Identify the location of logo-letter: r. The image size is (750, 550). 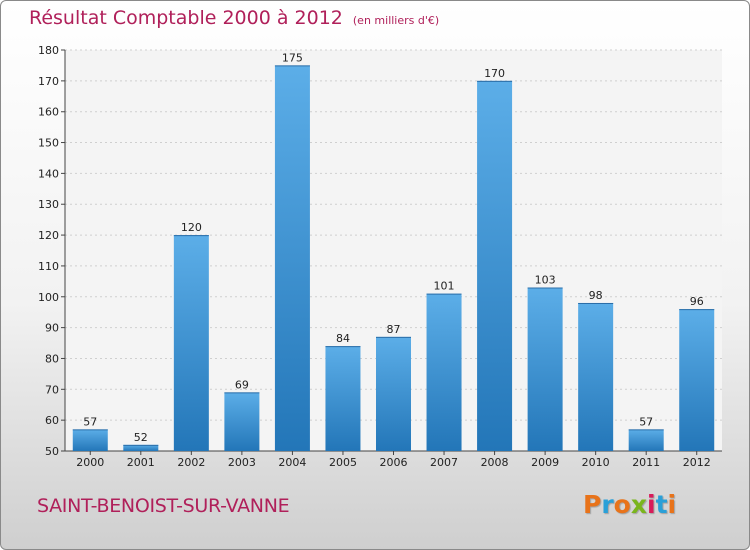
(607, 504).